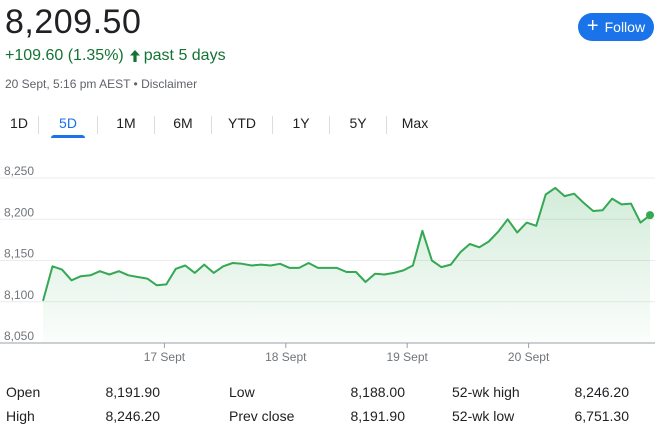  Describe the element at coordinates (64, 55) in the screenshot. I see `change-value: +109.60 (1.35%)` at that location.